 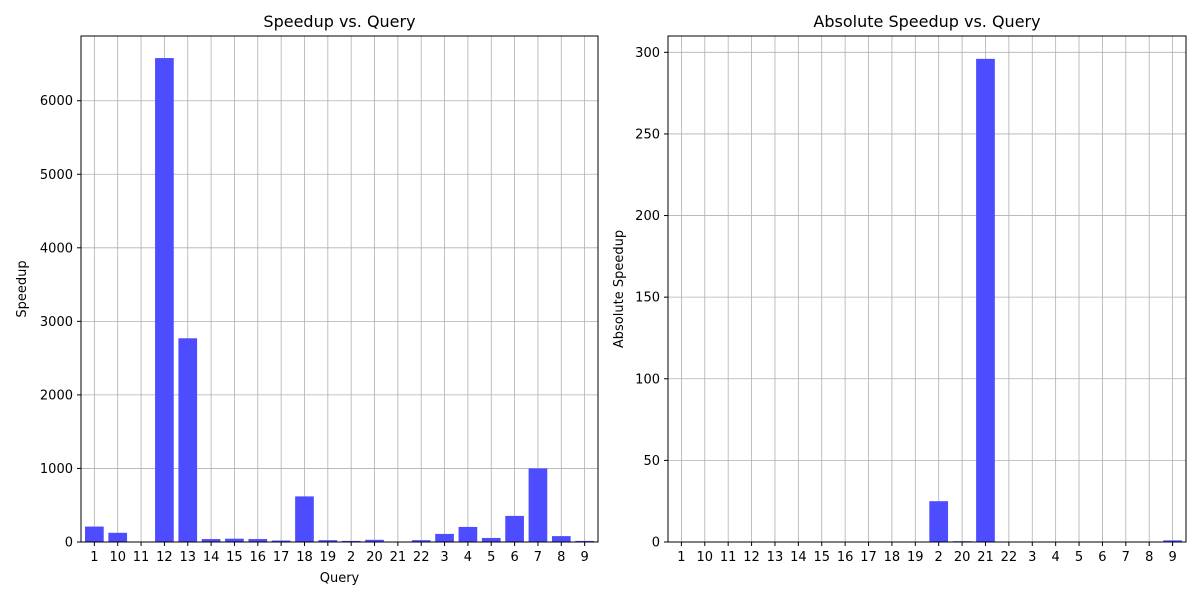 What do you see at coordinates (56, 175) in the screenshot?
I see `y-tick-label: 5000` at bounding box center [56, 175].